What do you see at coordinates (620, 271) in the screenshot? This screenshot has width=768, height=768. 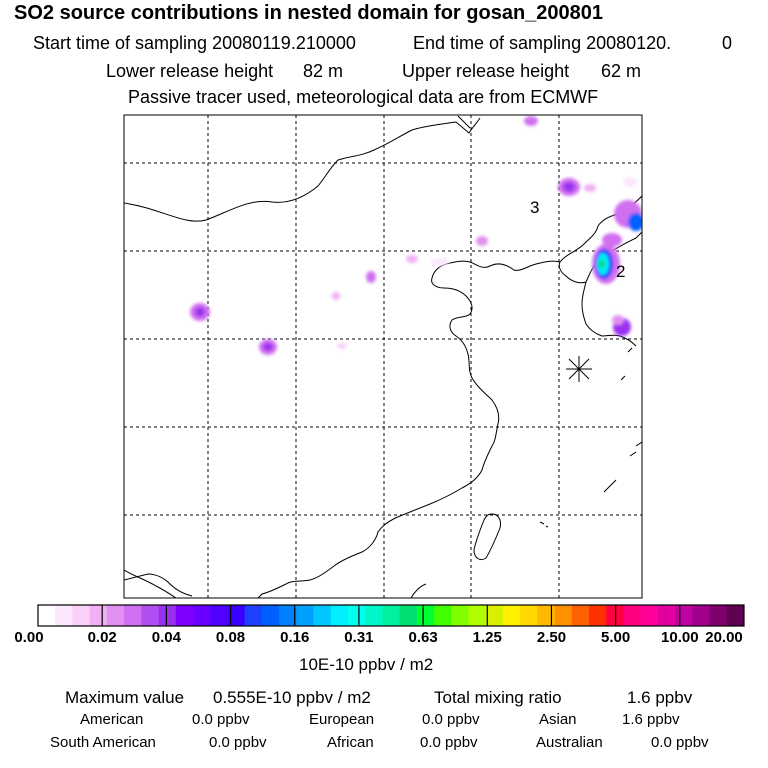 I see `region-label-2: 2` at bounding box center [620, 271].